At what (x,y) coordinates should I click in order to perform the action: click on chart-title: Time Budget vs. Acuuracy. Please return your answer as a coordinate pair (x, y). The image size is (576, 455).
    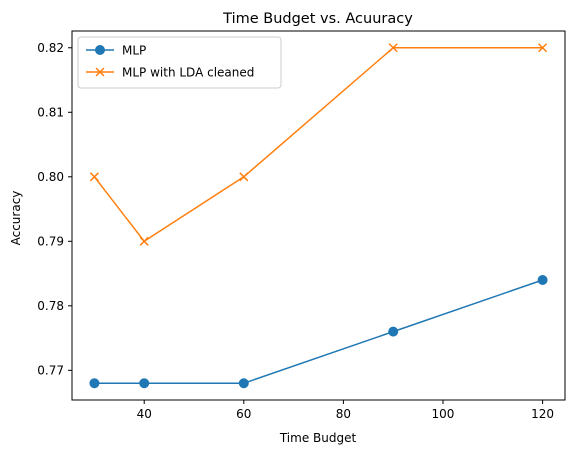
    Looking at the image, I should click on (317, 19).